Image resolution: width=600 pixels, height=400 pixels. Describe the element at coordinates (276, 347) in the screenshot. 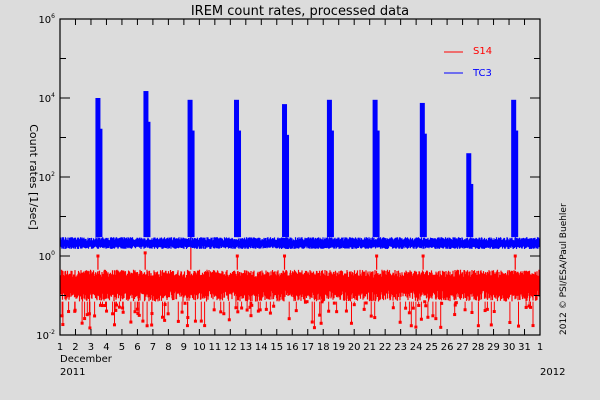

I see `x-tick-label: 15` at that location.